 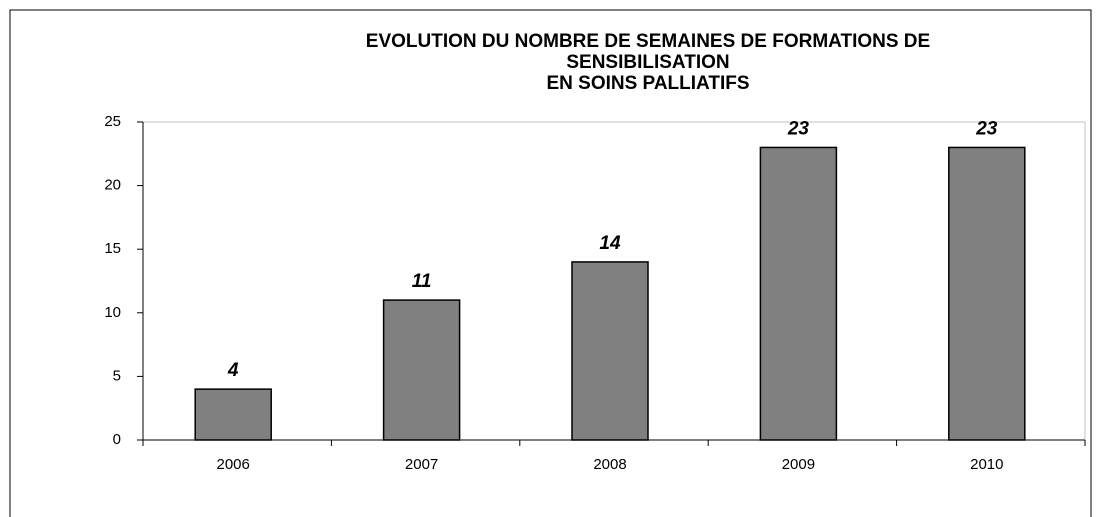 What do you see at coordinates (233, 370) in the screenshot?
I see `data-label: 4` at bounding box center [233, 370].